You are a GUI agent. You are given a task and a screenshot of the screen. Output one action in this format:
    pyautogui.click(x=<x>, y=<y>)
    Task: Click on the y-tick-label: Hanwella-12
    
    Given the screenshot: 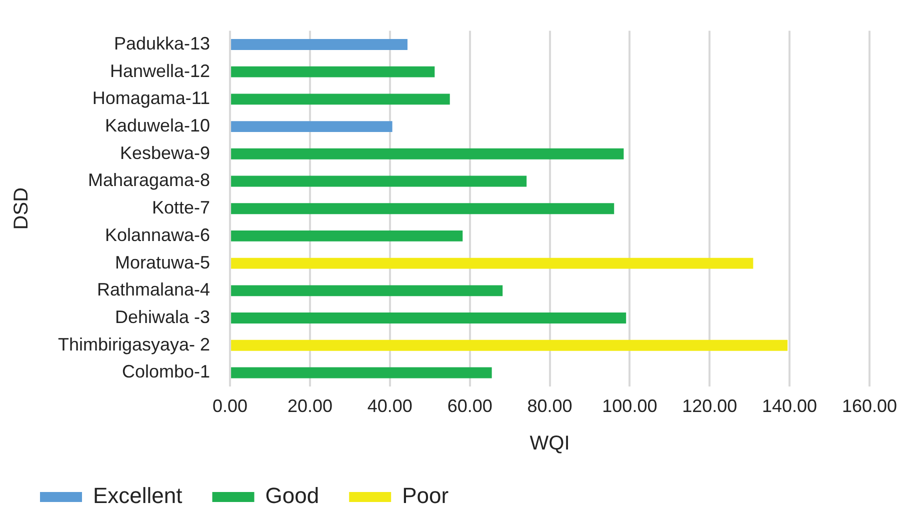 What is the action you would take?
    pyautogui.click(x=160, y=70)
    